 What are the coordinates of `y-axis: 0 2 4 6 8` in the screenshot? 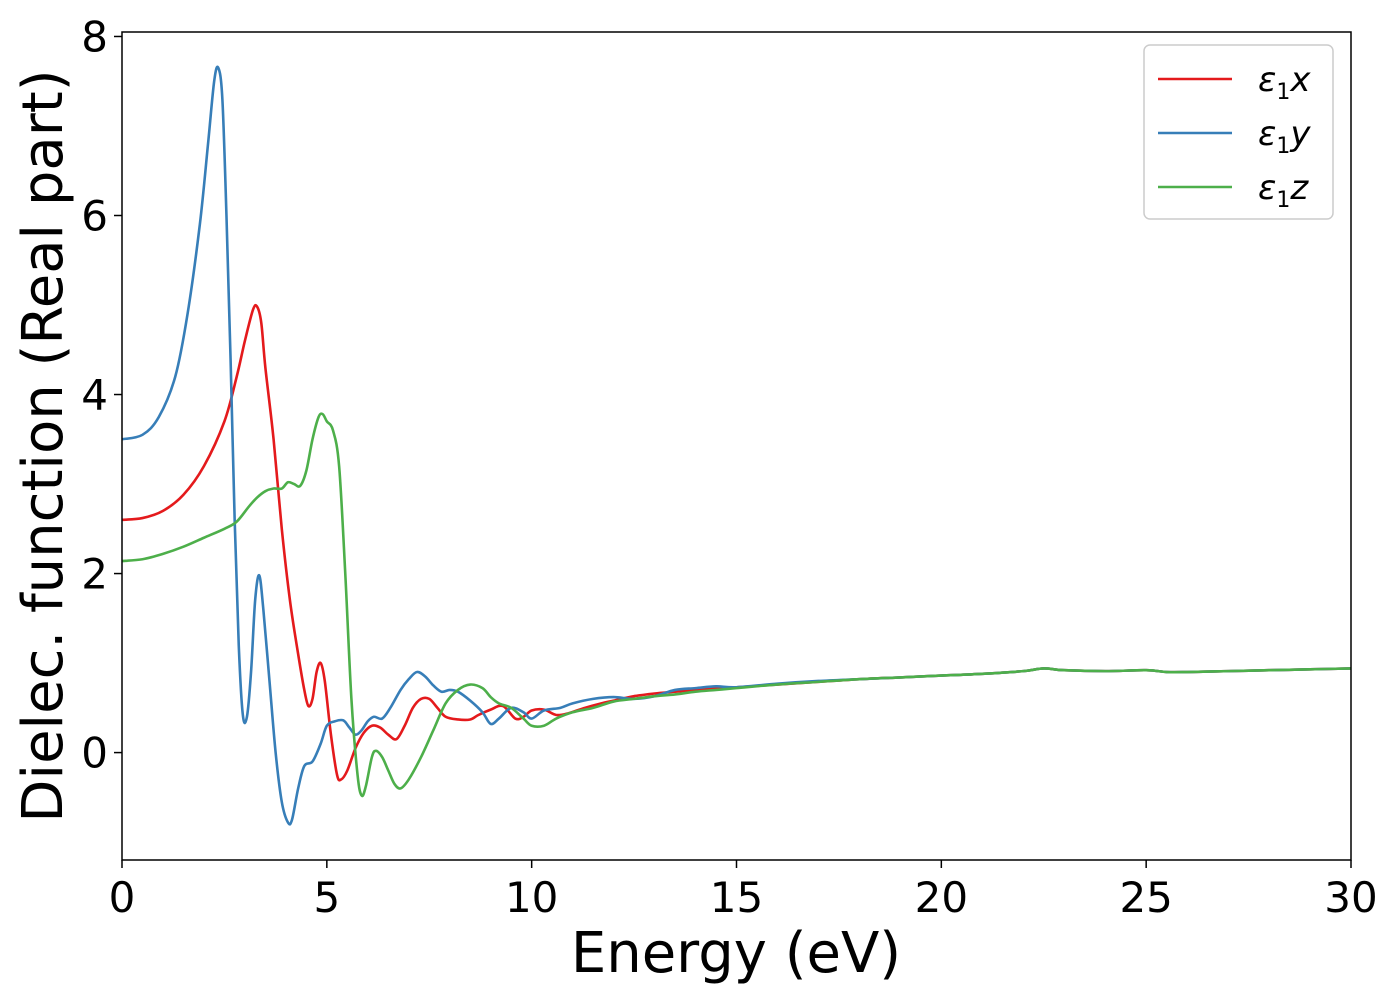 It's located at (101, 395).